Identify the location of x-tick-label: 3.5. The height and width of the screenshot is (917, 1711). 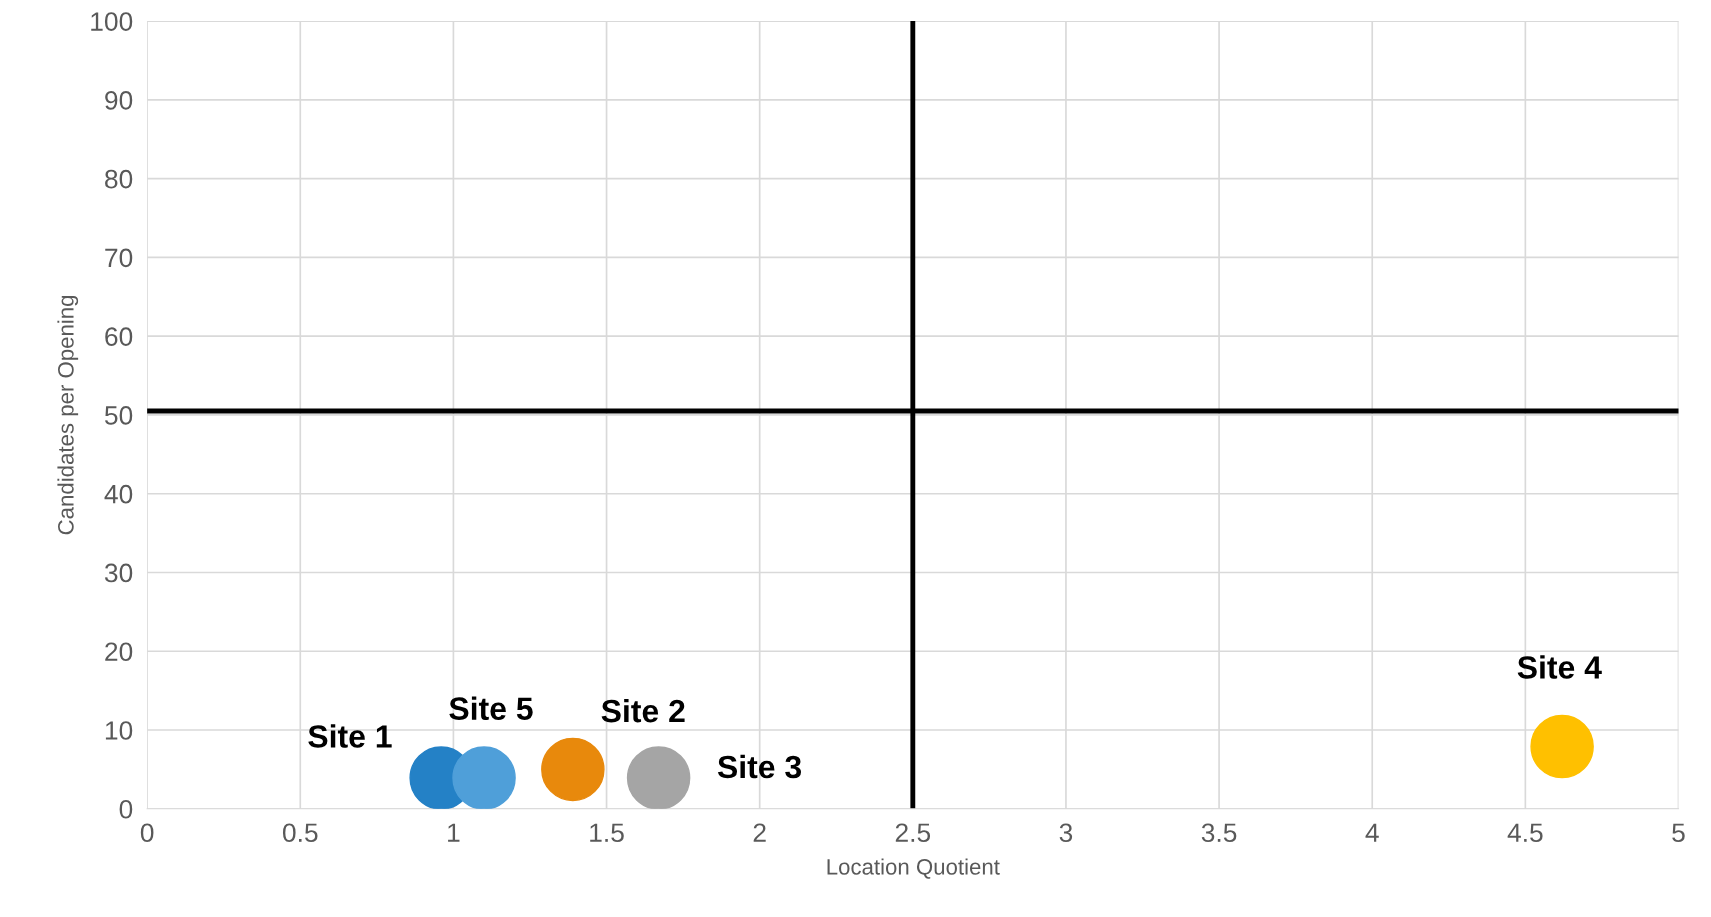
(1219, 833).